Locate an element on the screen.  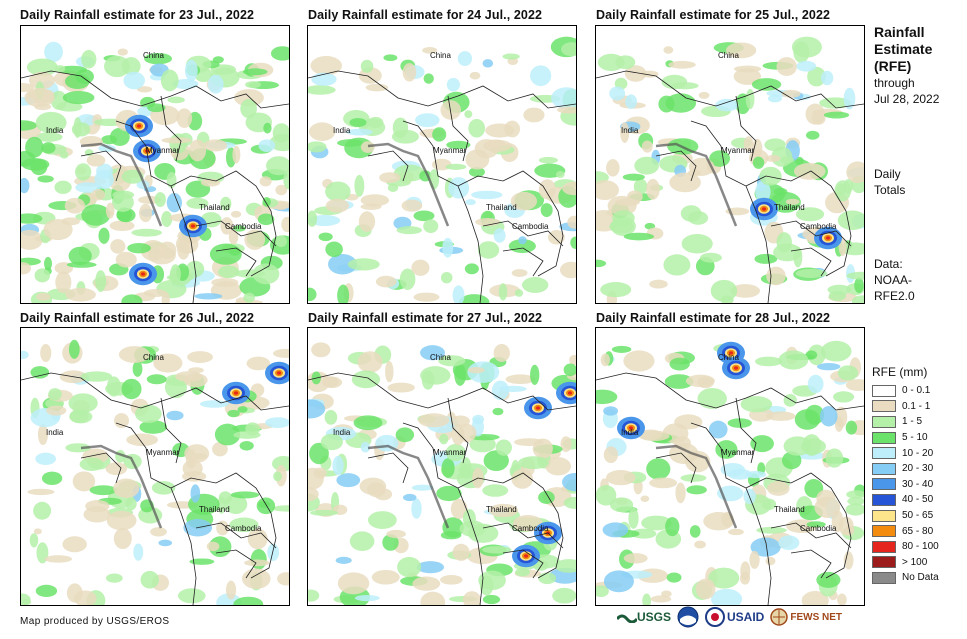
legend-label: 65 - 80 is located at coordinates (918, 531).